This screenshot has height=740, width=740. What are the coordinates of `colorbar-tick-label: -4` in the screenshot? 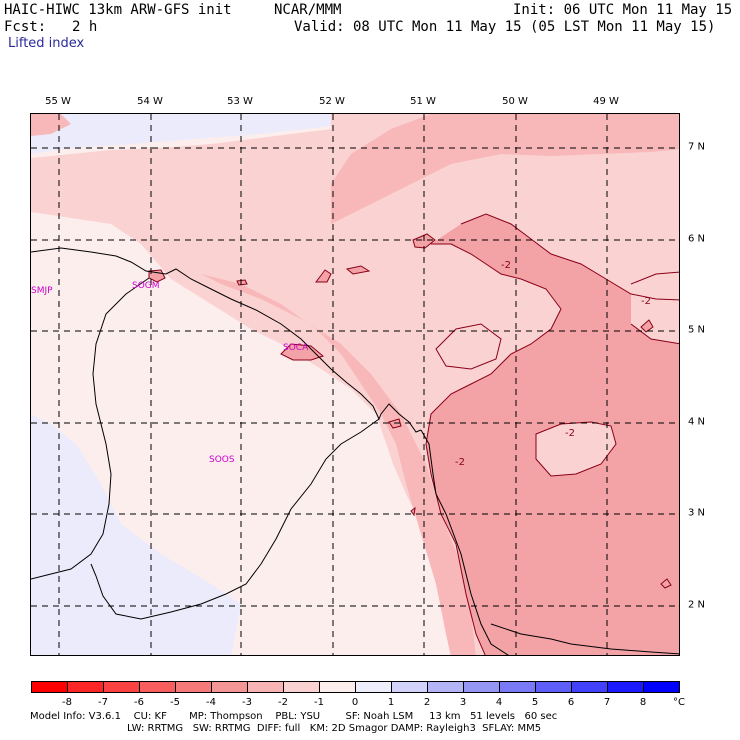 It's located at (211, 702).